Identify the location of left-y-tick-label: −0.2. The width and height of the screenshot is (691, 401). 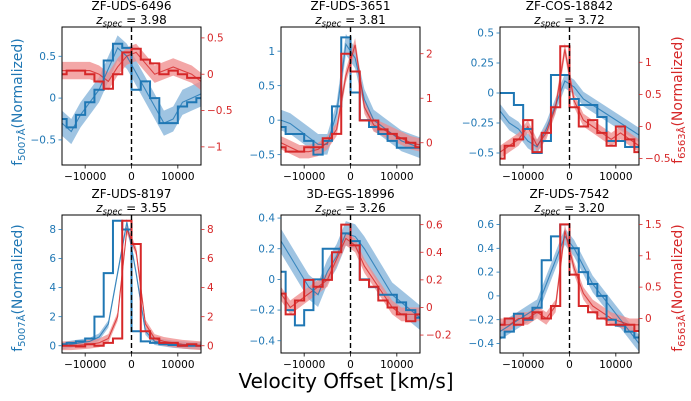
(263, 311).